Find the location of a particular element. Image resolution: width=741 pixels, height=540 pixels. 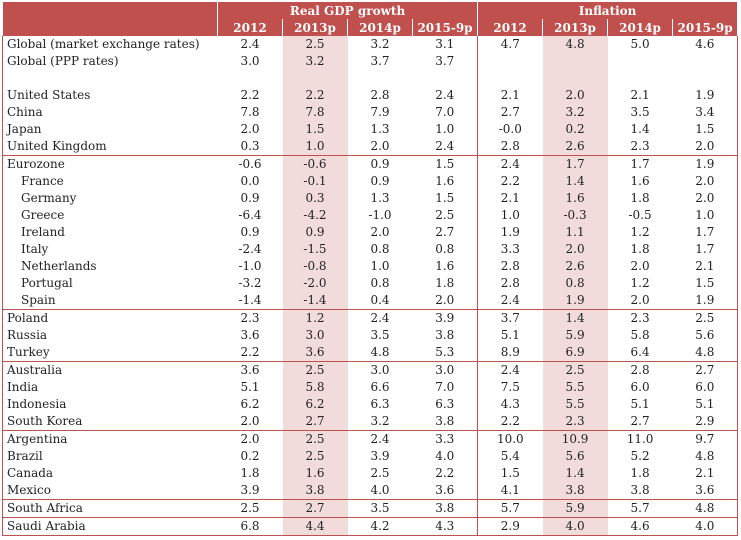

value-cell: 4.4 is located at coordinates (315, 526).